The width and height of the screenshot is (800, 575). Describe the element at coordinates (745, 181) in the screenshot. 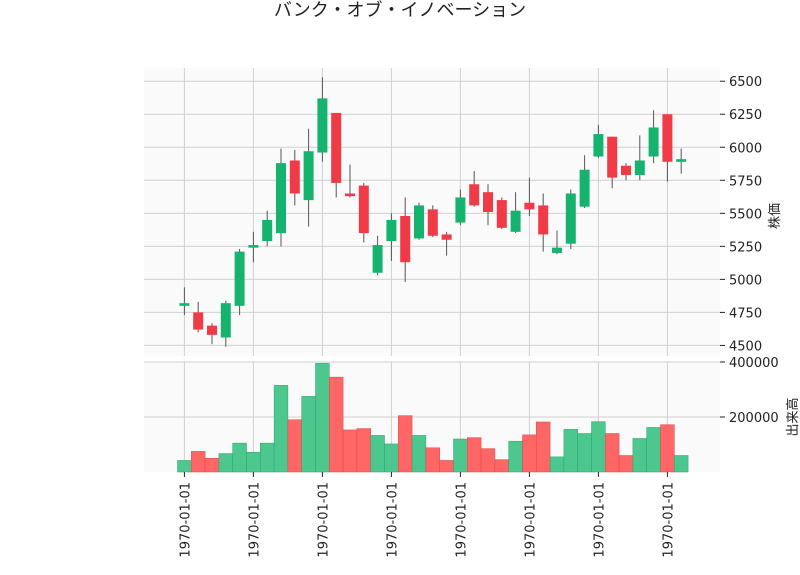

I see `price-tick-label: 5750` at that location.